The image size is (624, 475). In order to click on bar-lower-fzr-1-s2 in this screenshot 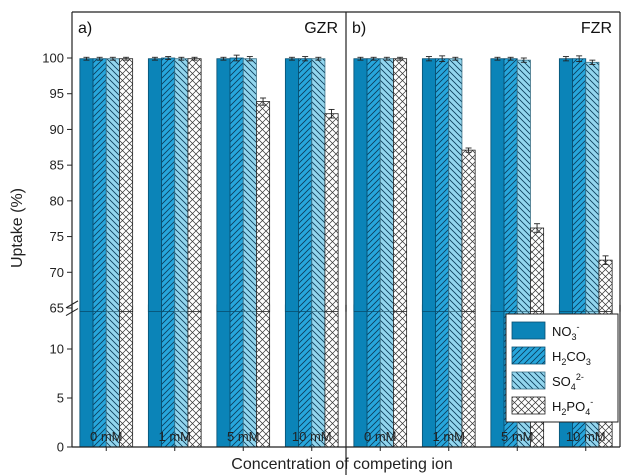, I will do `click(455, 376)`.